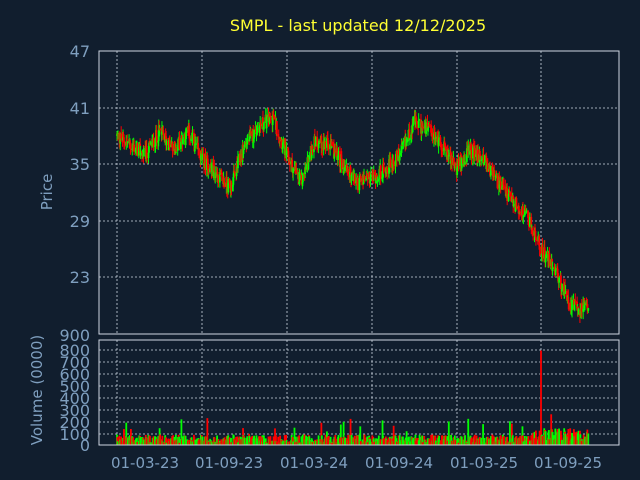 The width and height of the screenshot is (640, 480). I want to click on price-tick-41: 41, so click(80, 108).